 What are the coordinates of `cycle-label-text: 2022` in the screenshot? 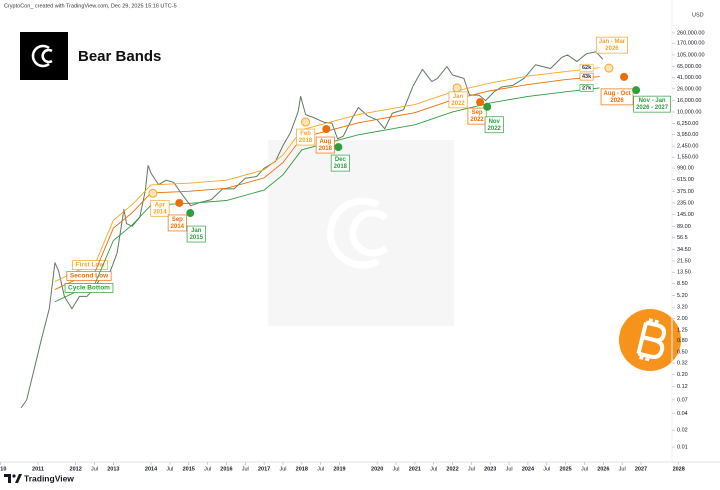 It's located at (495, 129).